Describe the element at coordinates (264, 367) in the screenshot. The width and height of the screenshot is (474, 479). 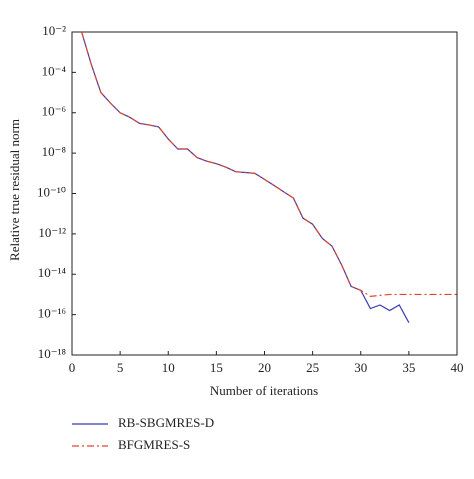
I see `x-tick-label: 20` at that location.